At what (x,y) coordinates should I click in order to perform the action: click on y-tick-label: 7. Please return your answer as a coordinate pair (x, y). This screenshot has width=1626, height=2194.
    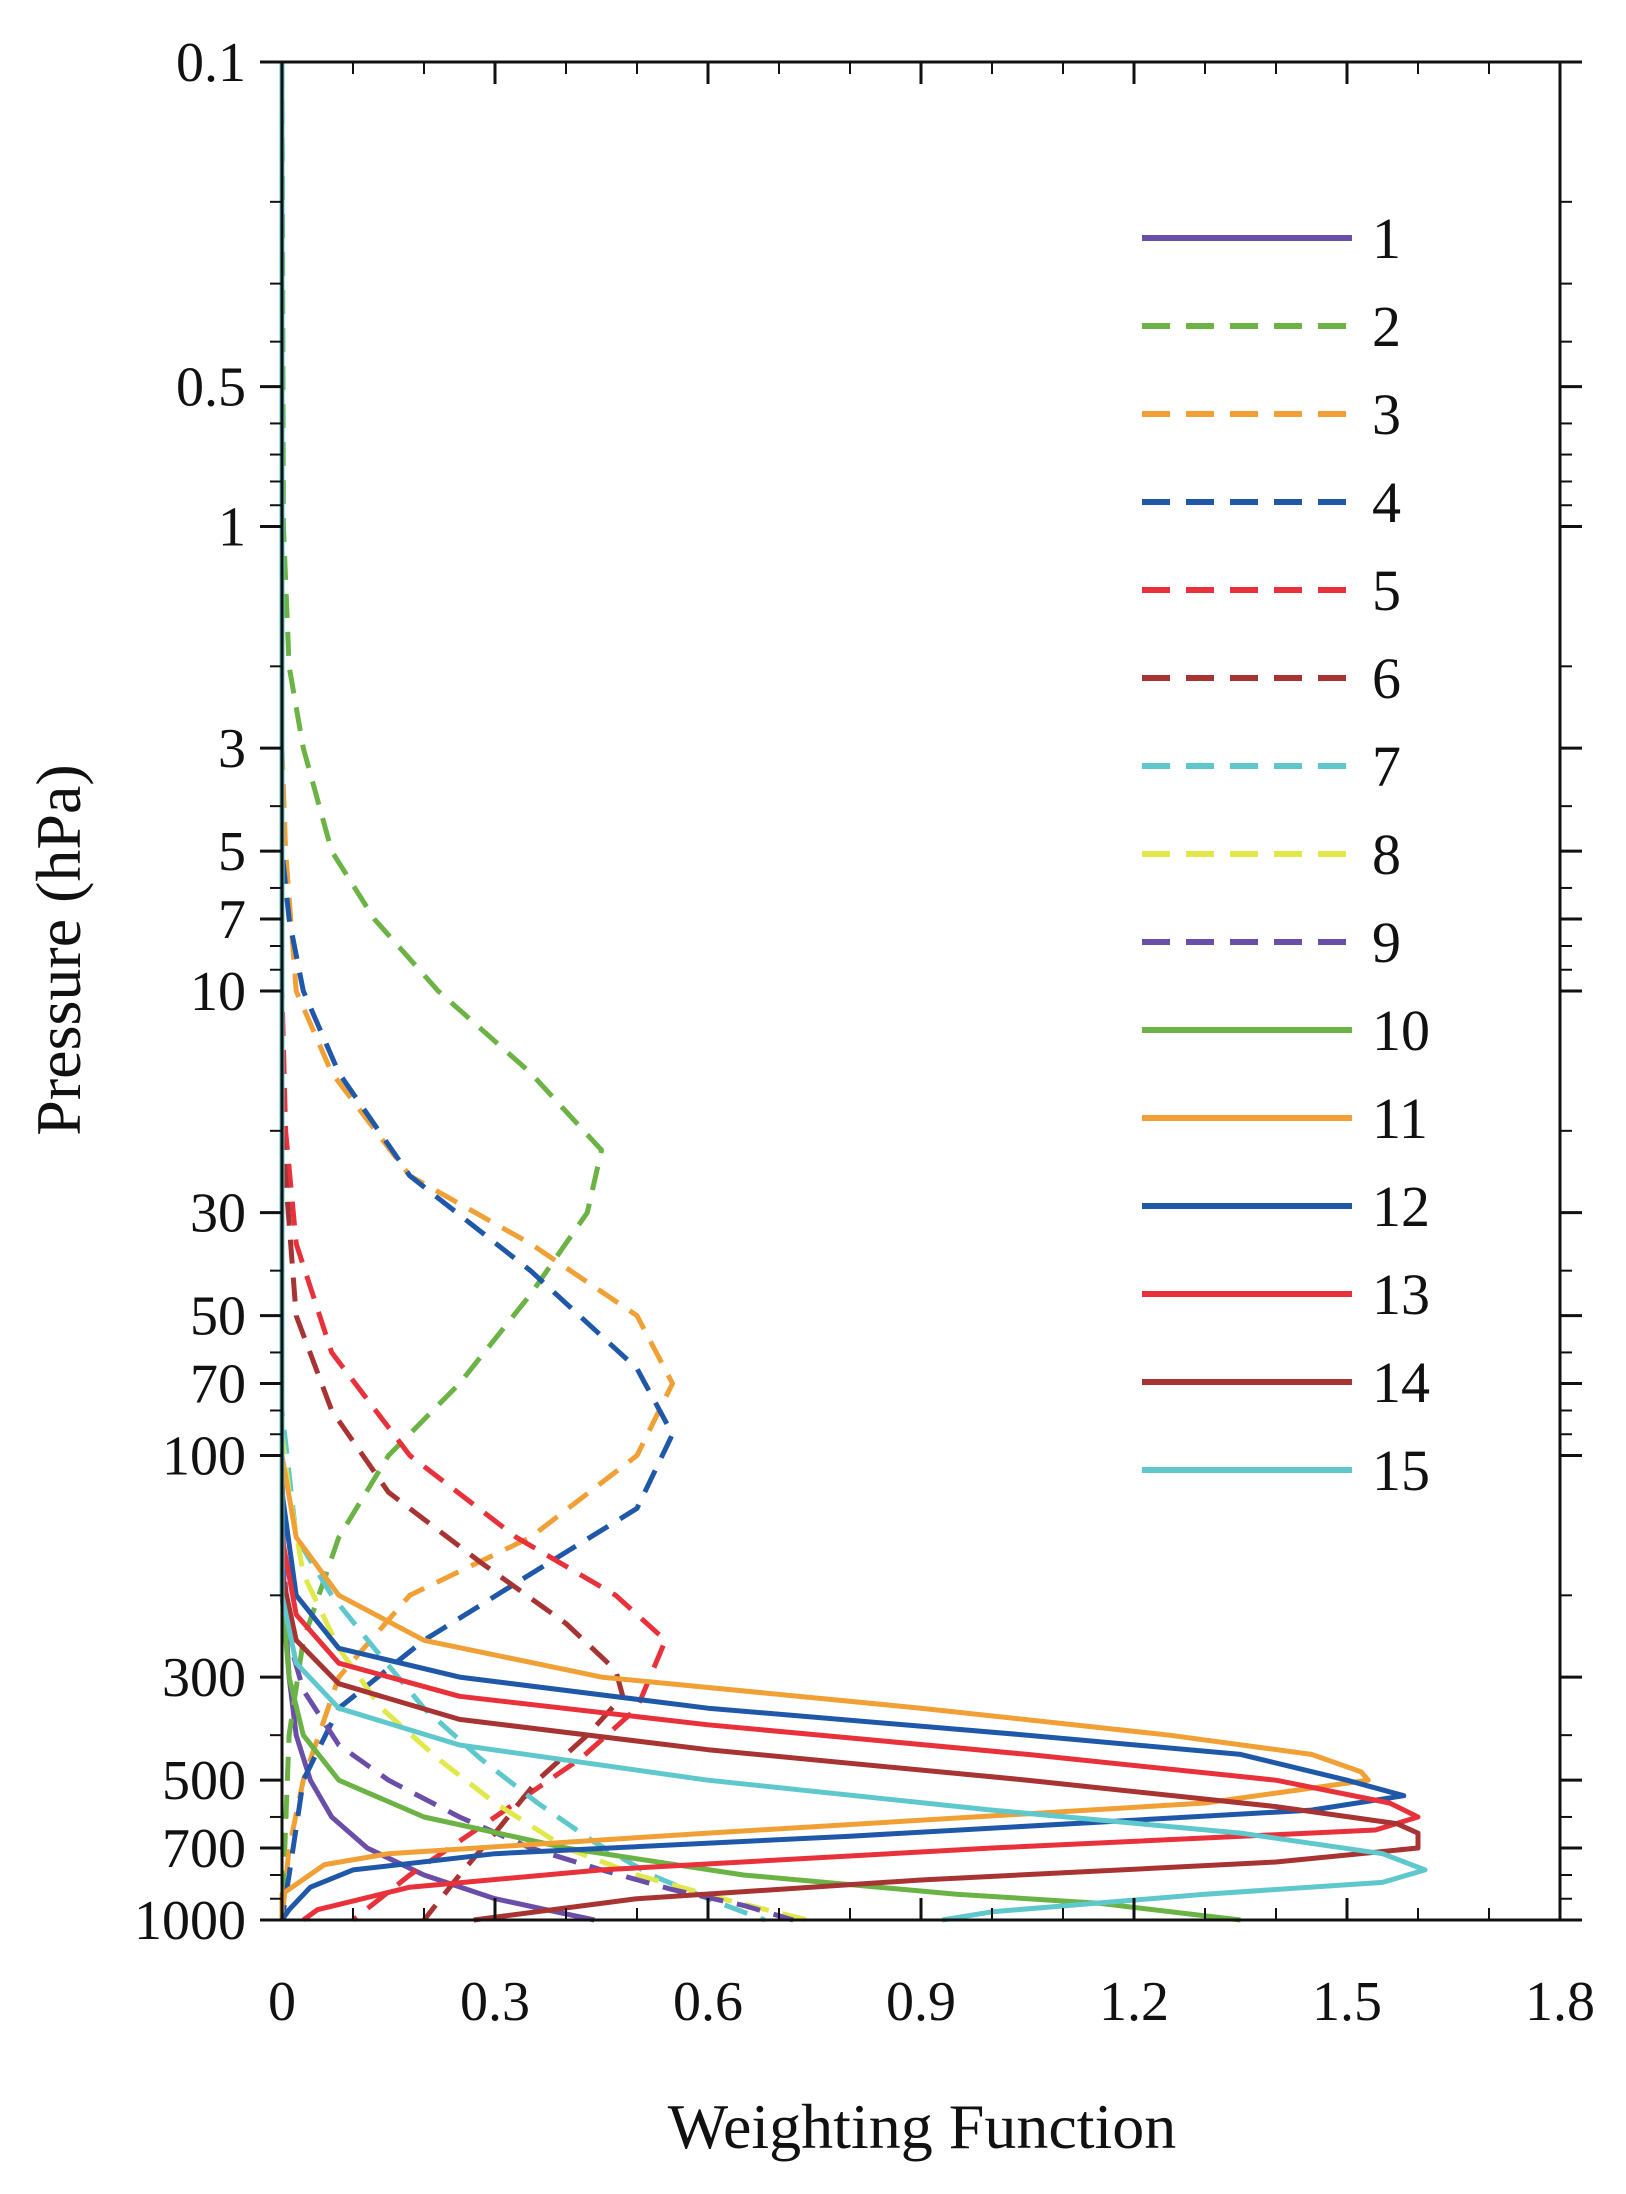
    Looking at the image, I should click on (232, 920).